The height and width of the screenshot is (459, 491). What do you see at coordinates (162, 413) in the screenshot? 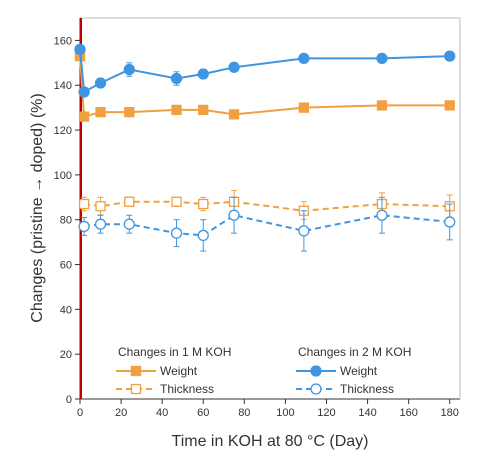
I see `x-tick-label: 40` at bounding box center [162, 413].